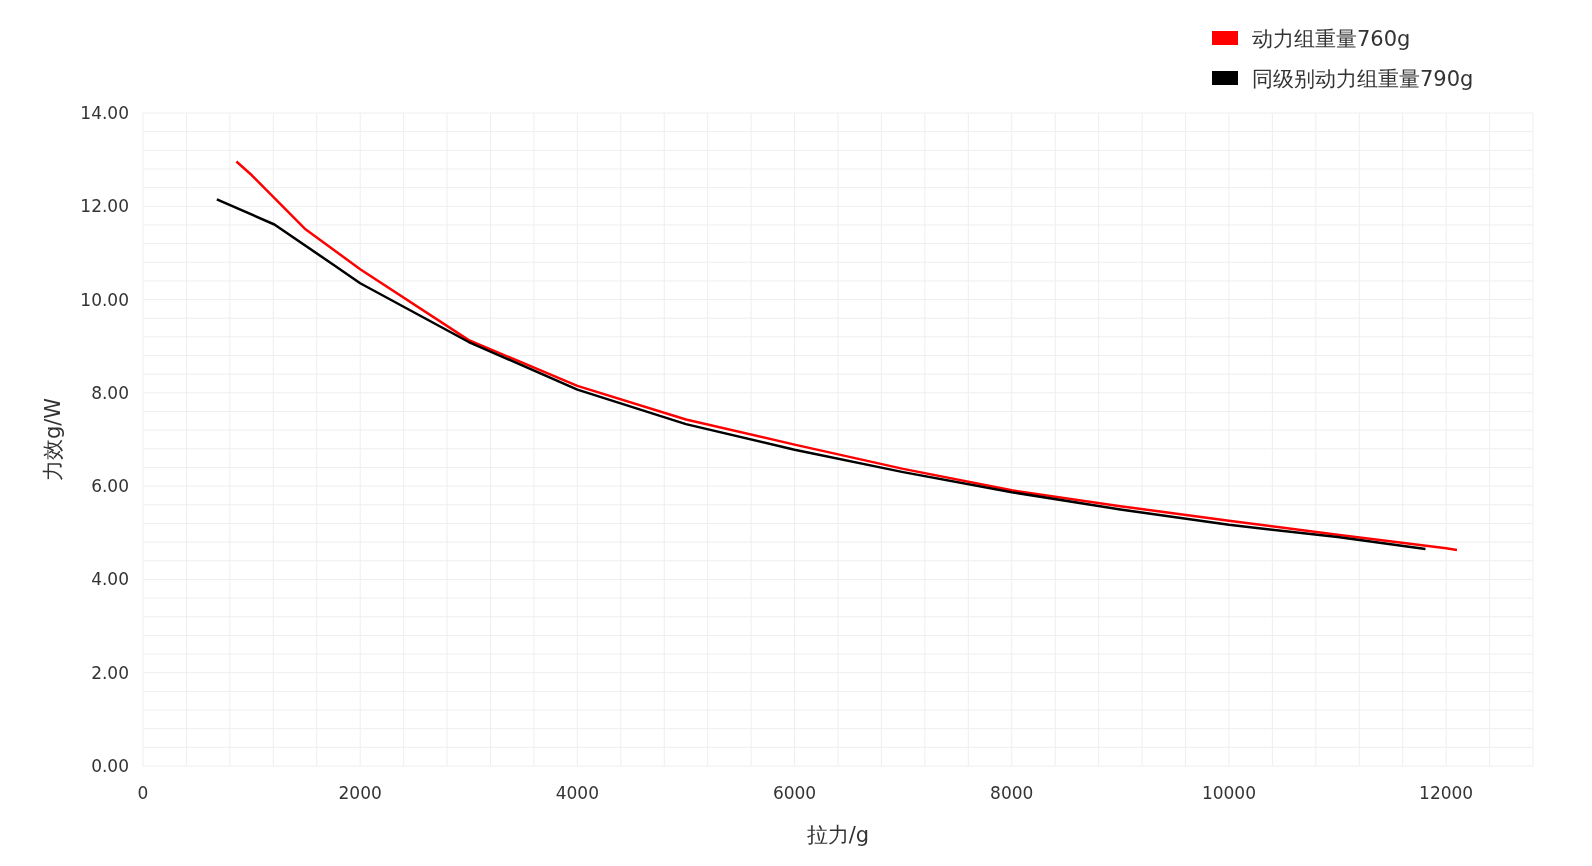 Image resolution: width=1592 pixels, height=866 pixels. I want to click on x-tick-label: 6000, so click(794, 793).